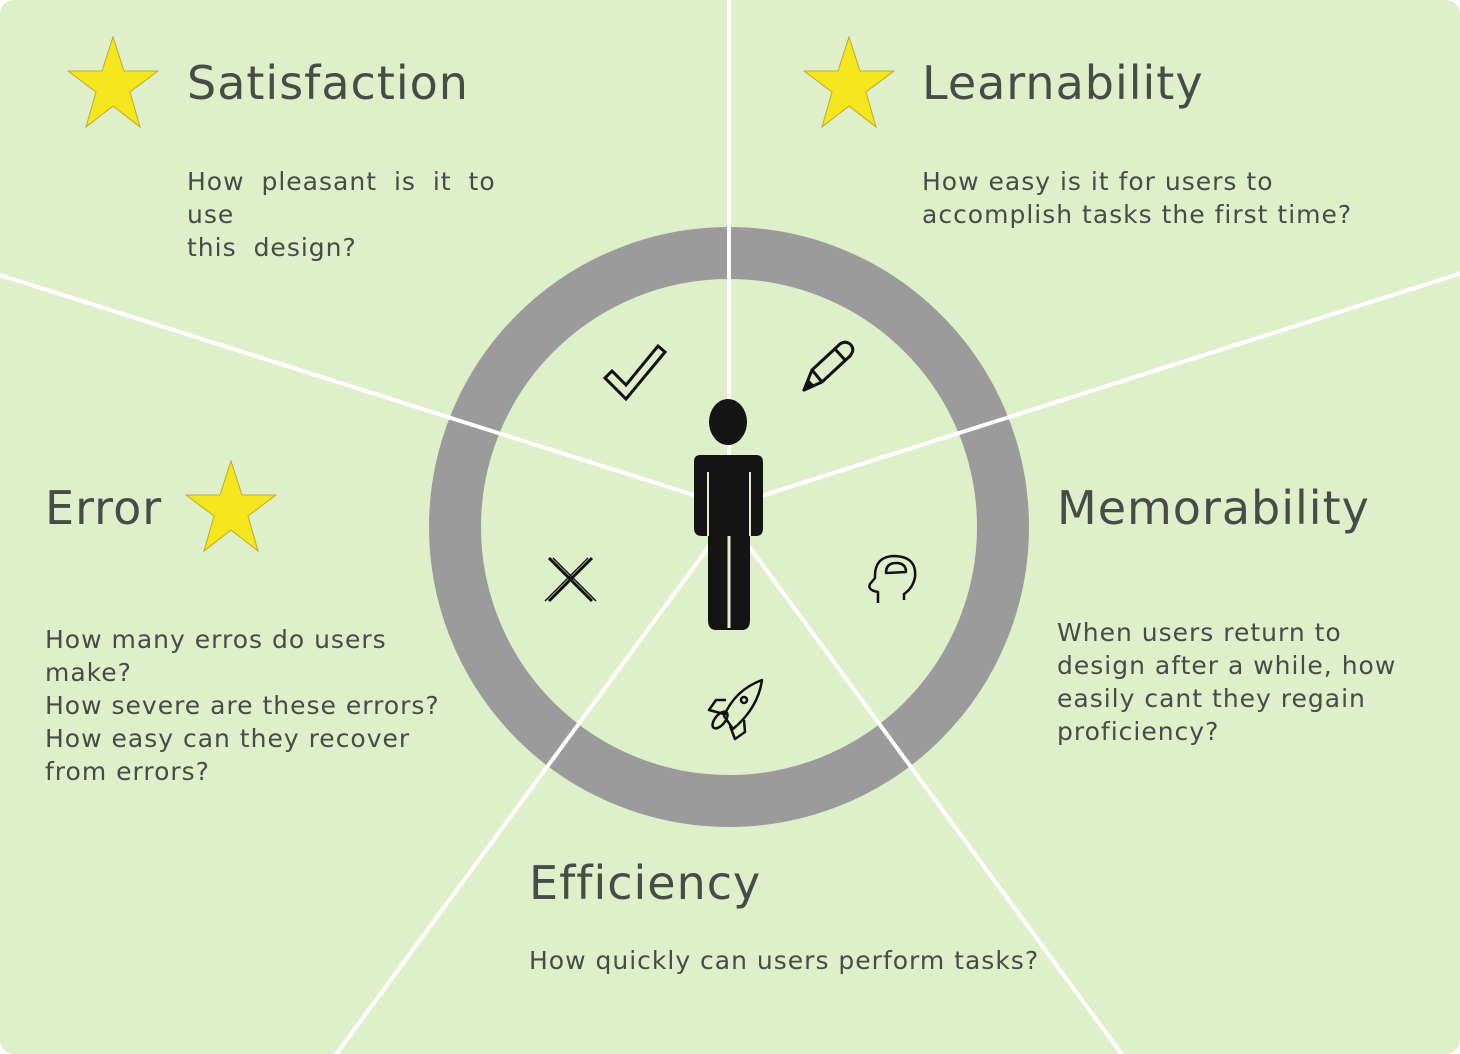  What do you see at coordinates (272, 247) in the screenshot?
I see `satisfaction-description-line: this design?` at bounding box center [272, 247].